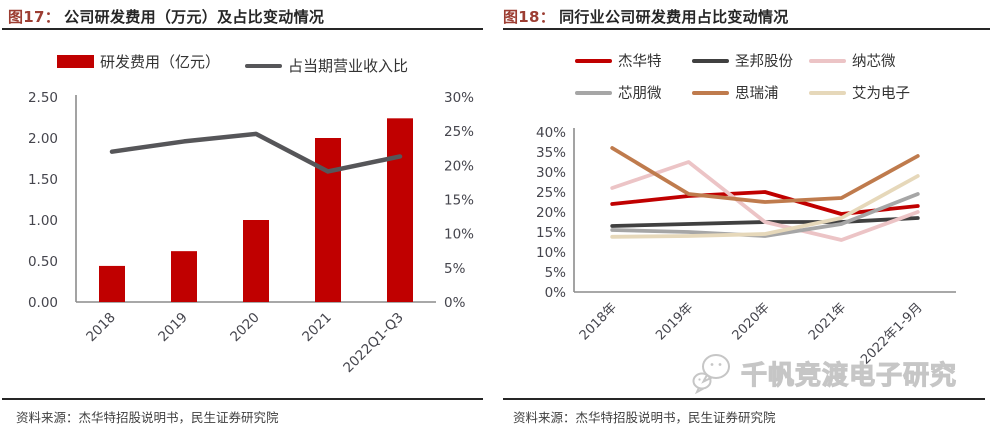 This screenshot has width=990, height=428. Describe the element at coordinates (112, 283) in the screenshot. I see `bar-2018` at that location.